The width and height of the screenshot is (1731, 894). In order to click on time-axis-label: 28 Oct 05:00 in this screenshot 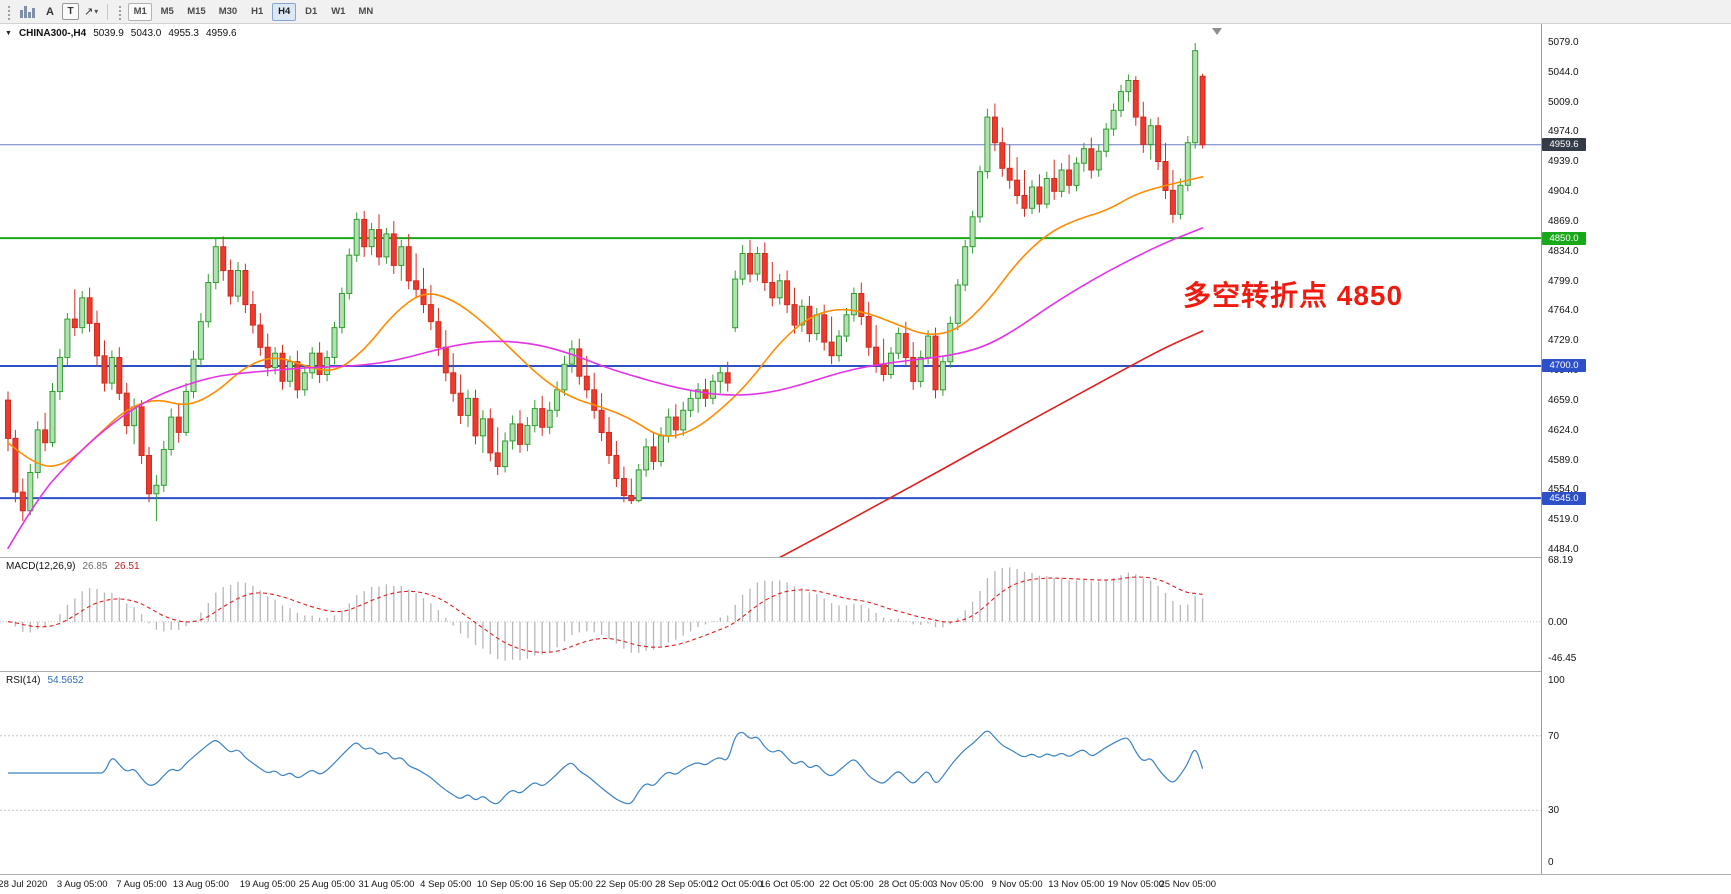, I will do `click(906, 884)`.